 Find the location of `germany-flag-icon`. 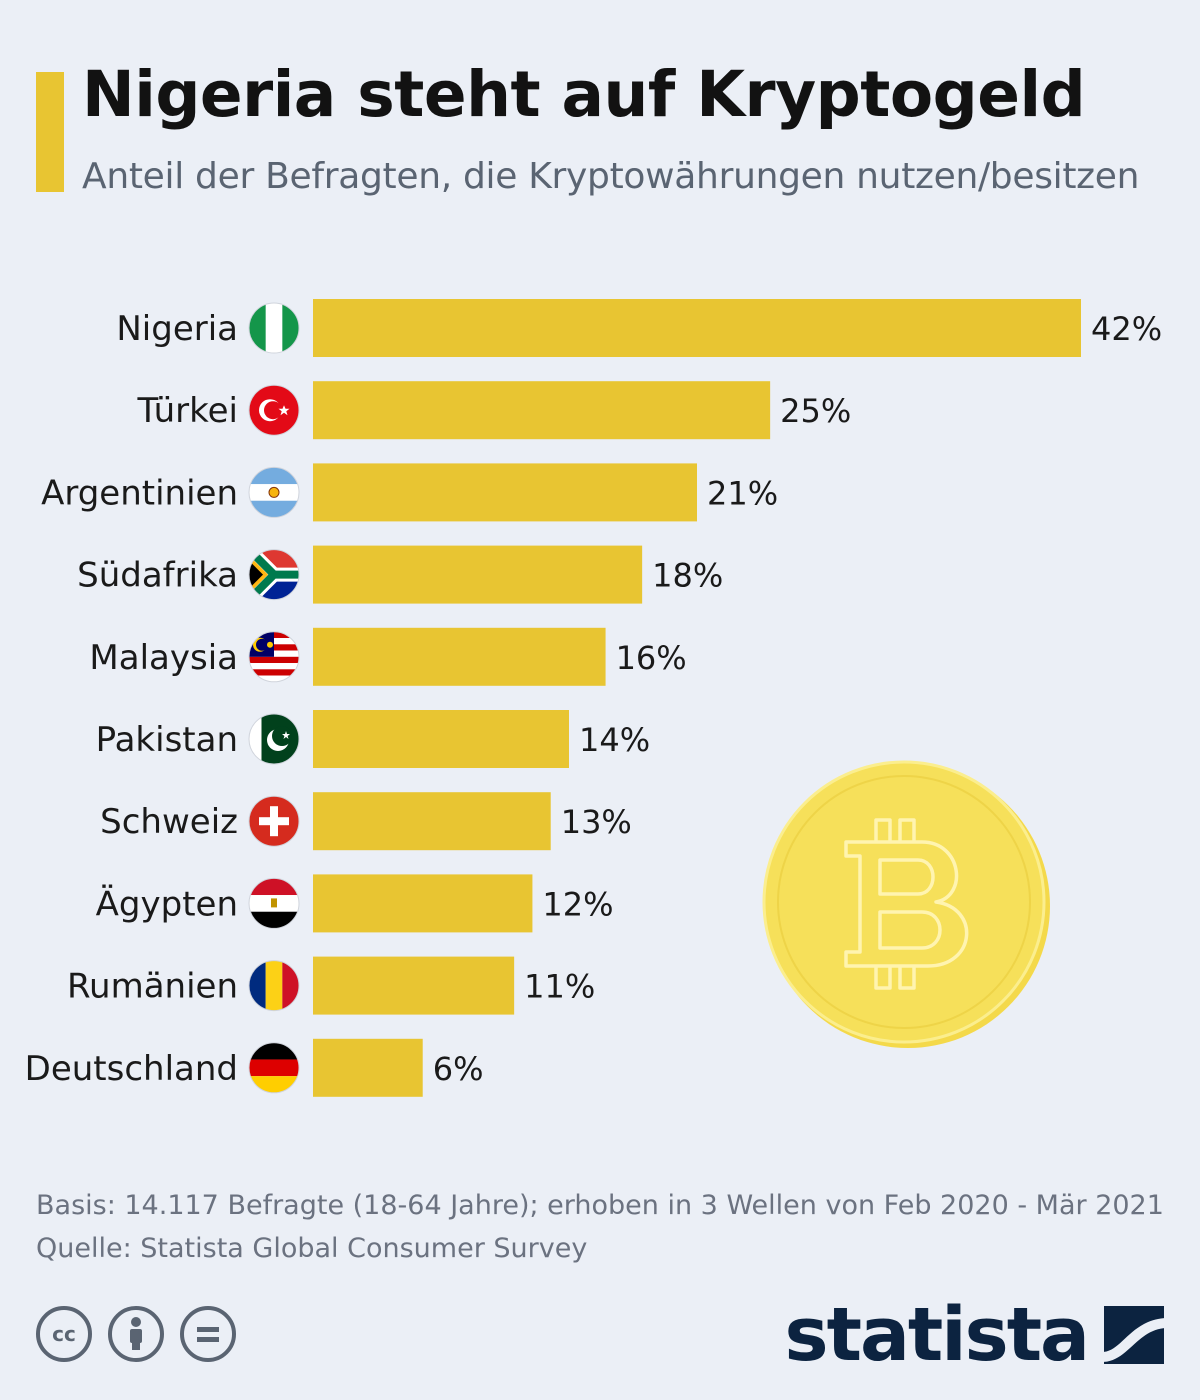

germany-flag-icon is located at coordinates (274, 1067).